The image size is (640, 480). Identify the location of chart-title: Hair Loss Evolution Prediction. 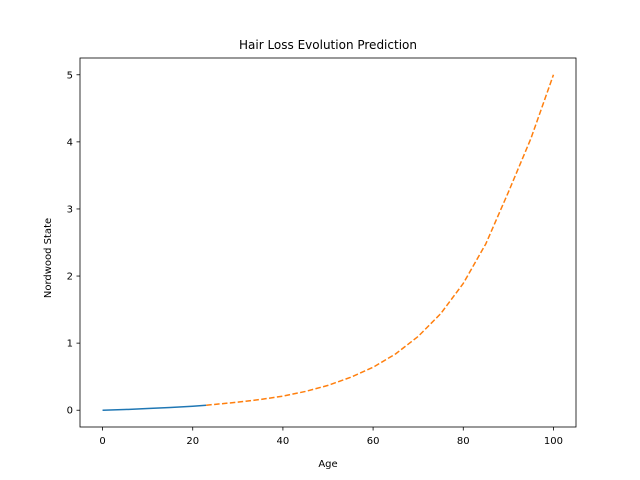
(328, 45).